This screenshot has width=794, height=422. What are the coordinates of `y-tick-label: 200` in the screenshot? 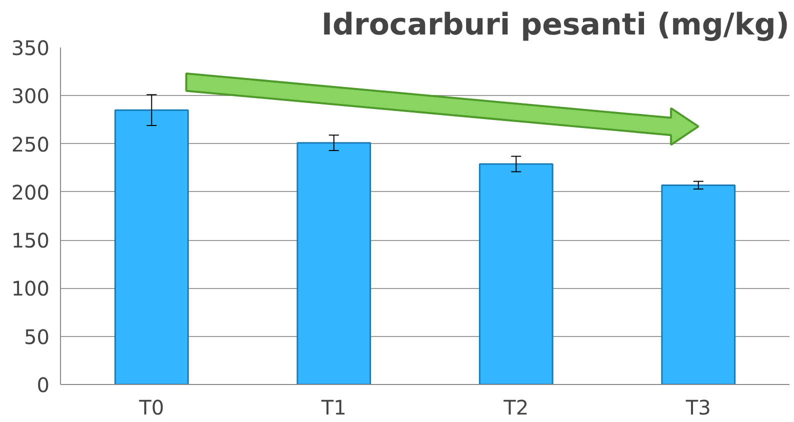 It's located at (30, 192).